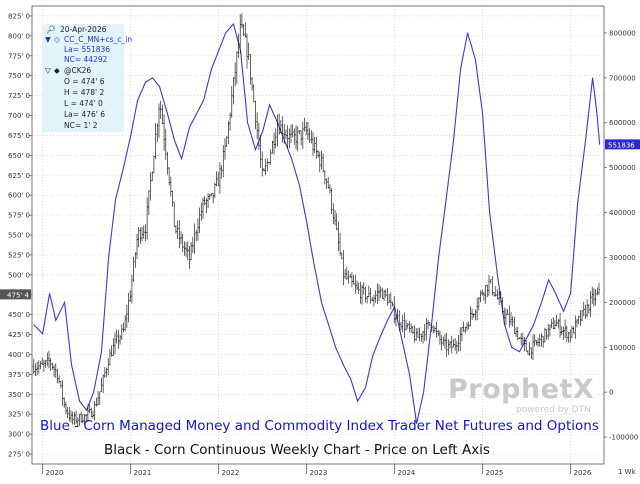 This screenshot has width=640, height=484. What do you see at coordinates (627, 472) in the screenshot?
I see `x-axis-interval-label: 1 Wk` at bounding box center [627, 472].